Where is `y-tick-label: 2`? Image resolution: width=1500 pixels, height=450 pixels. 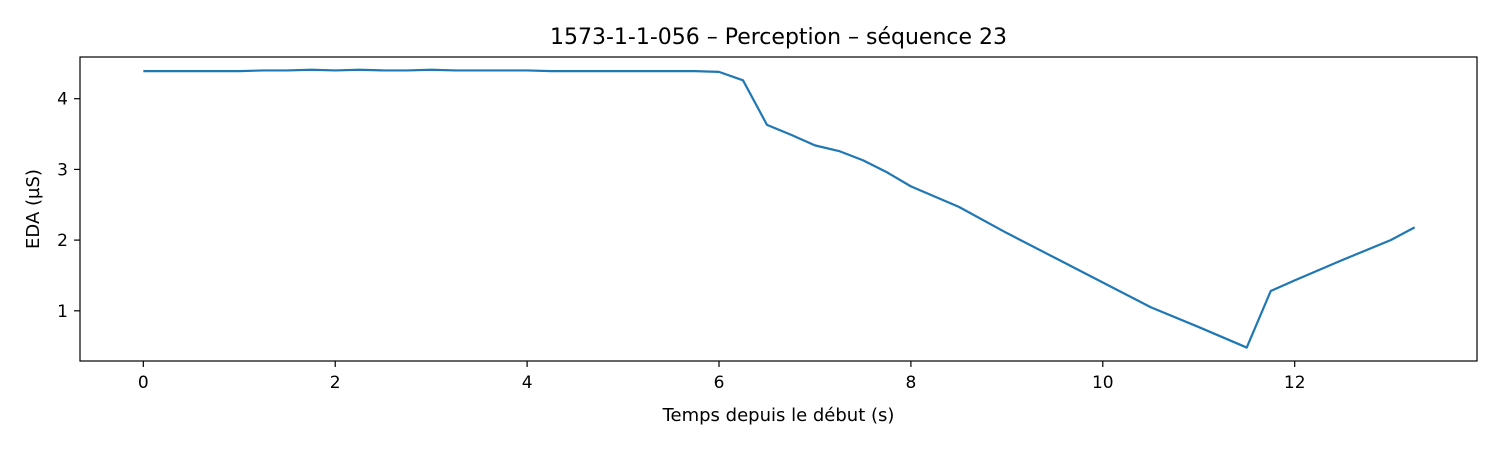 y-tick-label: 2 is located at coordinates (62, 241).